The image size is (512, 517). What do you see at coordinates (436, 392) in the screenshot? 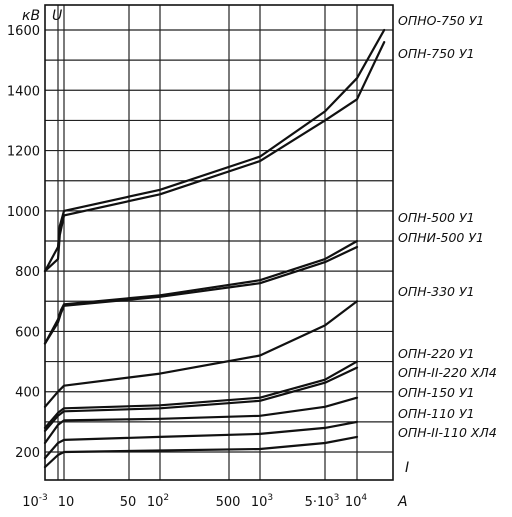
I see `series-label-8: ОПН-150 У1` at bounding box center [436, 392].